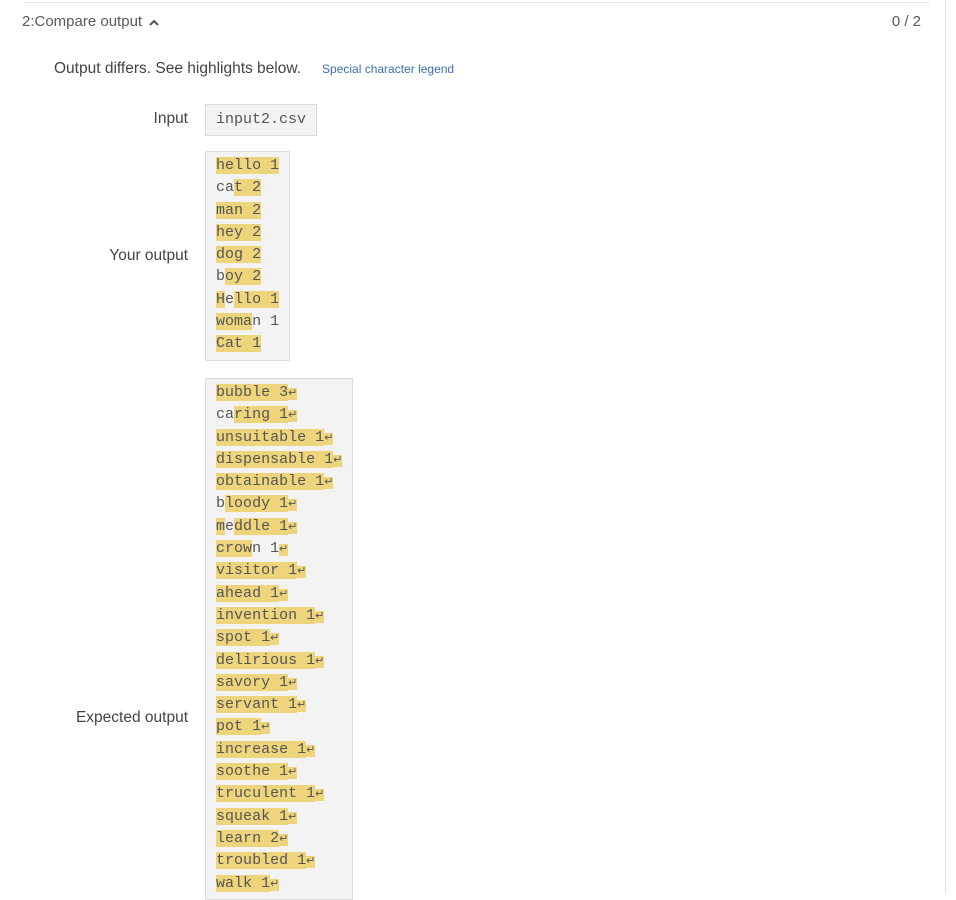 This screenshot has width=956, height=900. What do you see at coordinates (906, 21) in the screenshot?
I see `test-score: 0 / 2` at bounding box center [906, 21].